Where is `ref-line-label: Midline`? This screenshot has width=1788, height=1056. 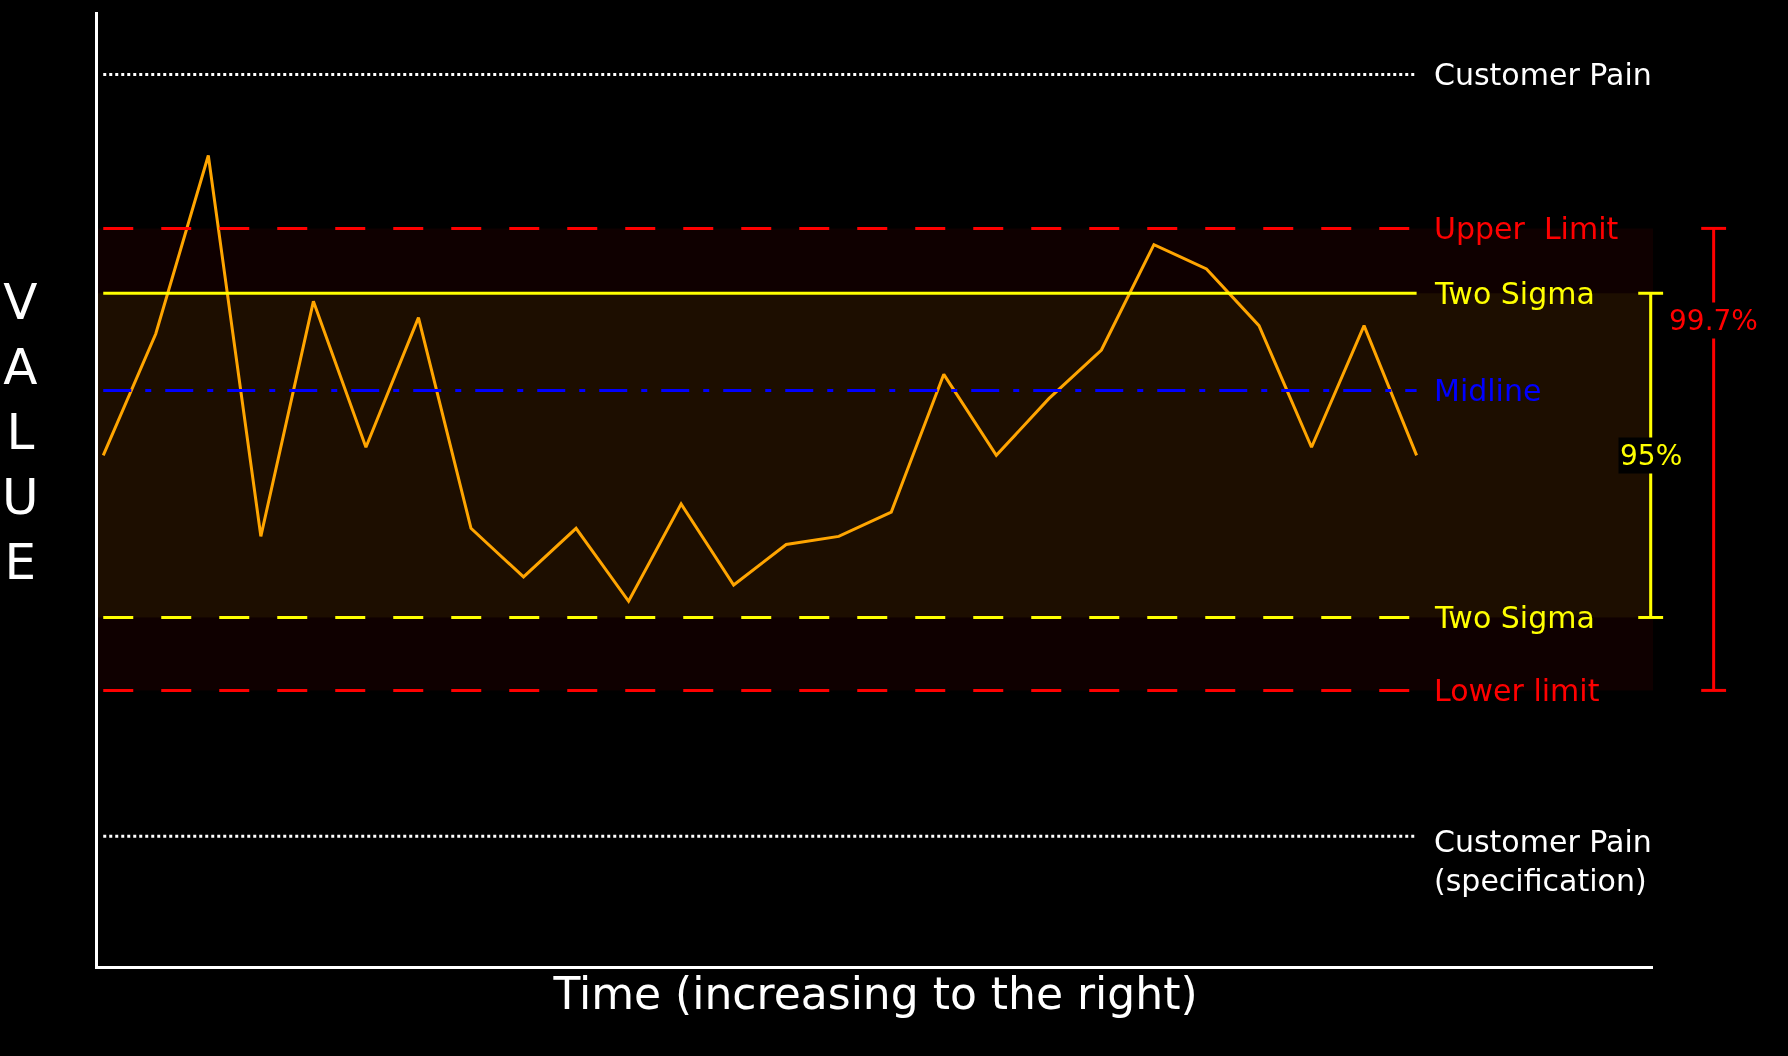 ref-line-label: Midline is located at coordinates (1488, 390).